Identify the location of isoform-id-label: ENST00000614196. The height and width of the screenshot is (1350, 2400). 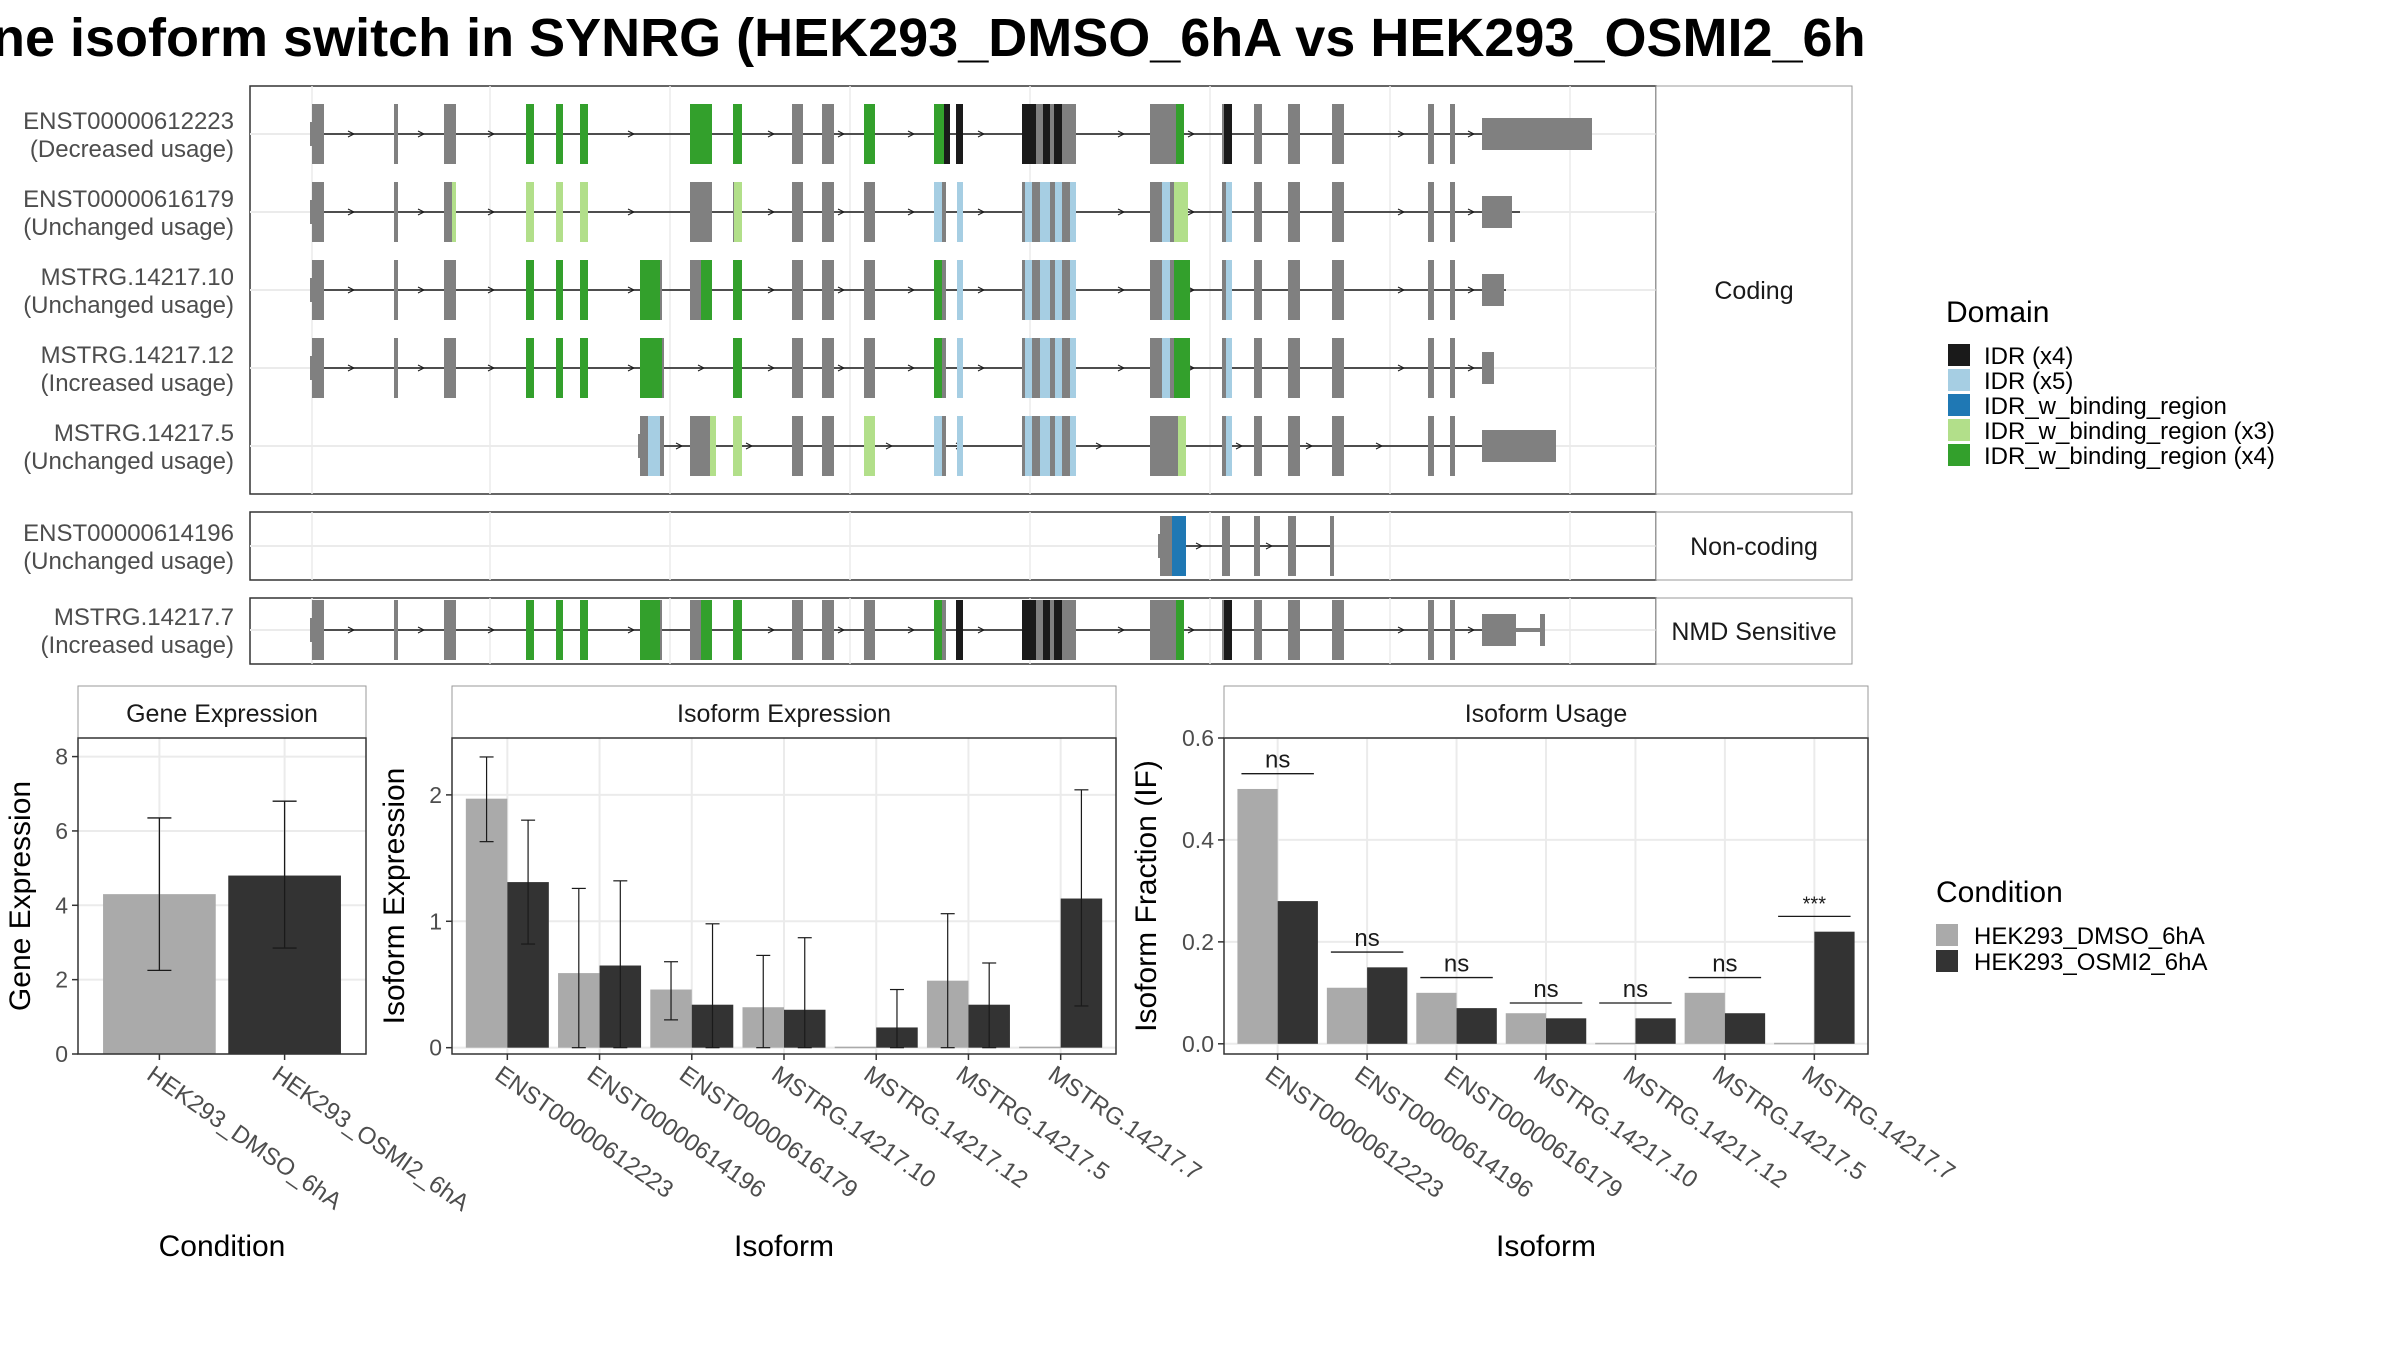
(128, 533).